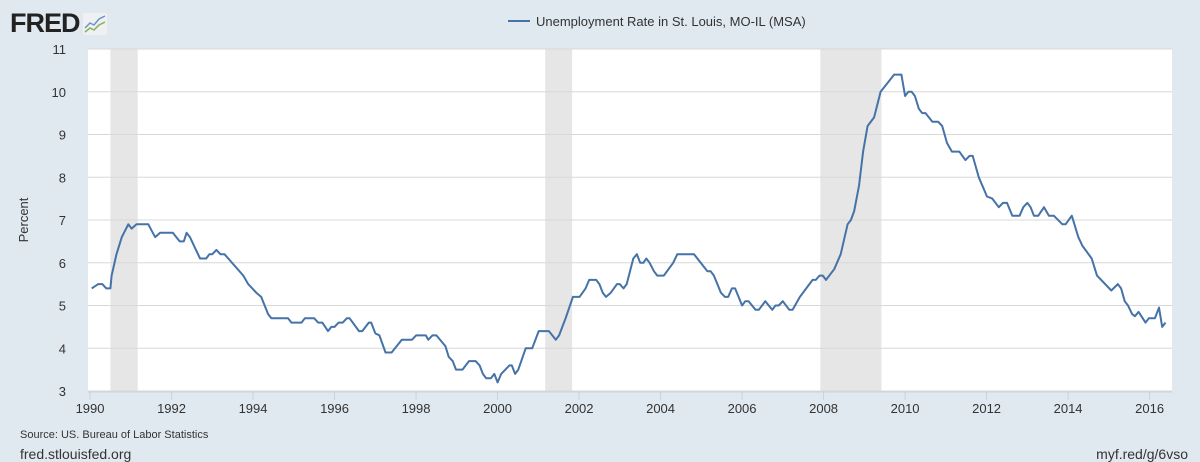 The image size is (1200, 462). Describe the element at coordinates (1142, 454) in the screenshot. I see `short-url-link: myf.red/g/6vso` at that location.